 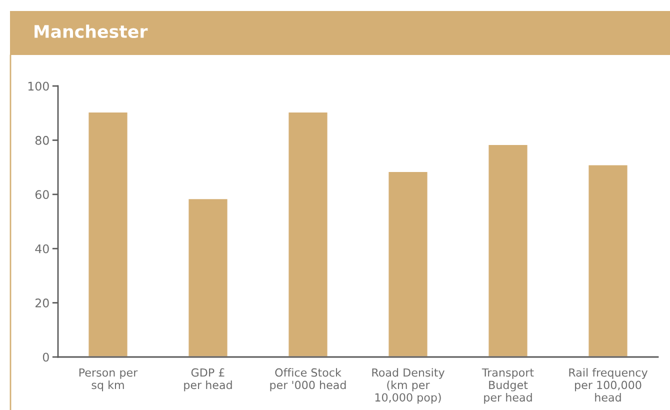 What do you see at coordinates (45, 357) in the screenshot?
I see `y-tick-label: 0` at bounding box center [45, 357].